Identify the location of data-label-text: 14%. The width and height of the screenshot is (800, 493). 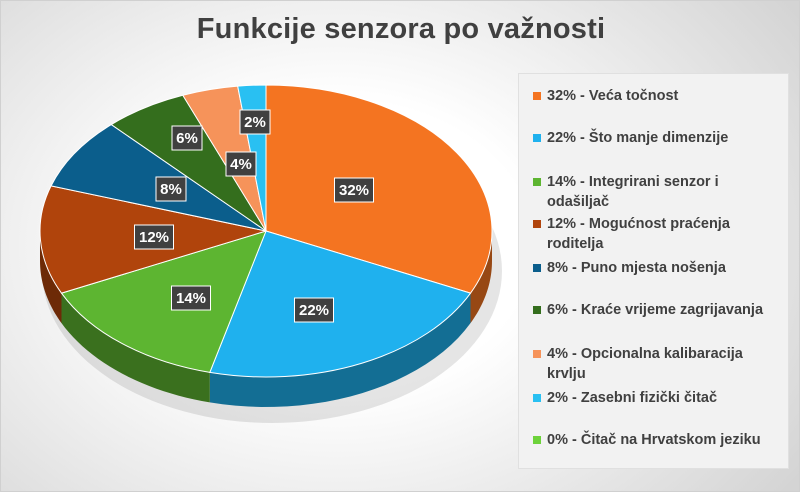
(191, 298).